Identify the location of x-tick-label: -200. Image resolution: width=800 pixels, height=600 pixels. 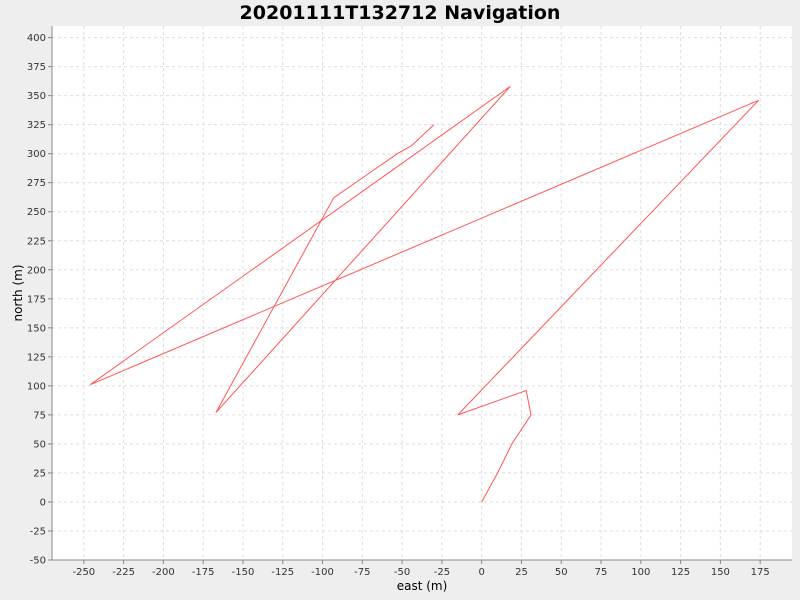
(163, 572).